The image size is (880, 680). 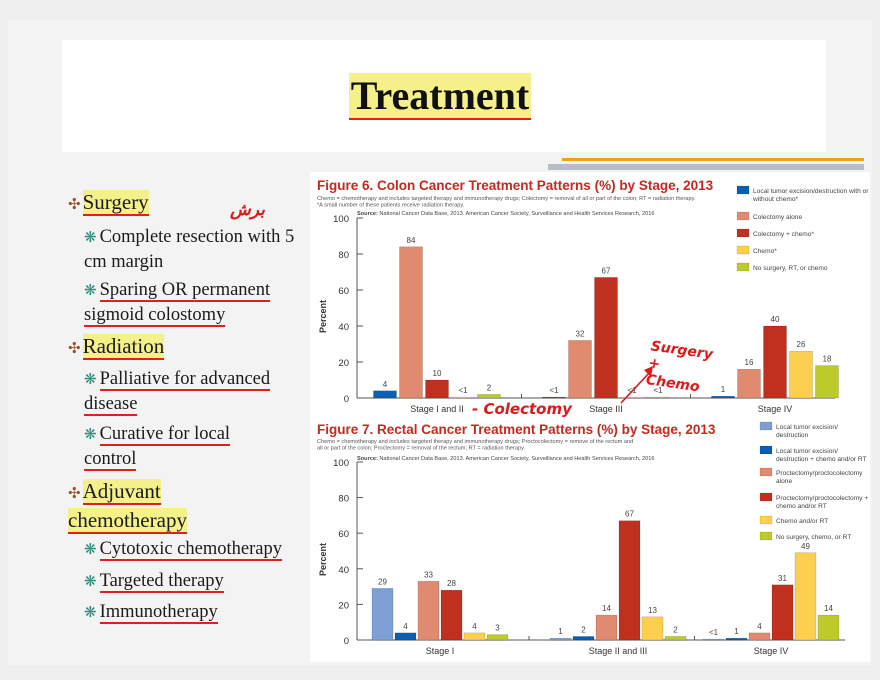 What do you see at coordinates (522, 409) in the screenshot?
I see `handwritten-annotation: - Colectomy` at bounding box center [522, 409].